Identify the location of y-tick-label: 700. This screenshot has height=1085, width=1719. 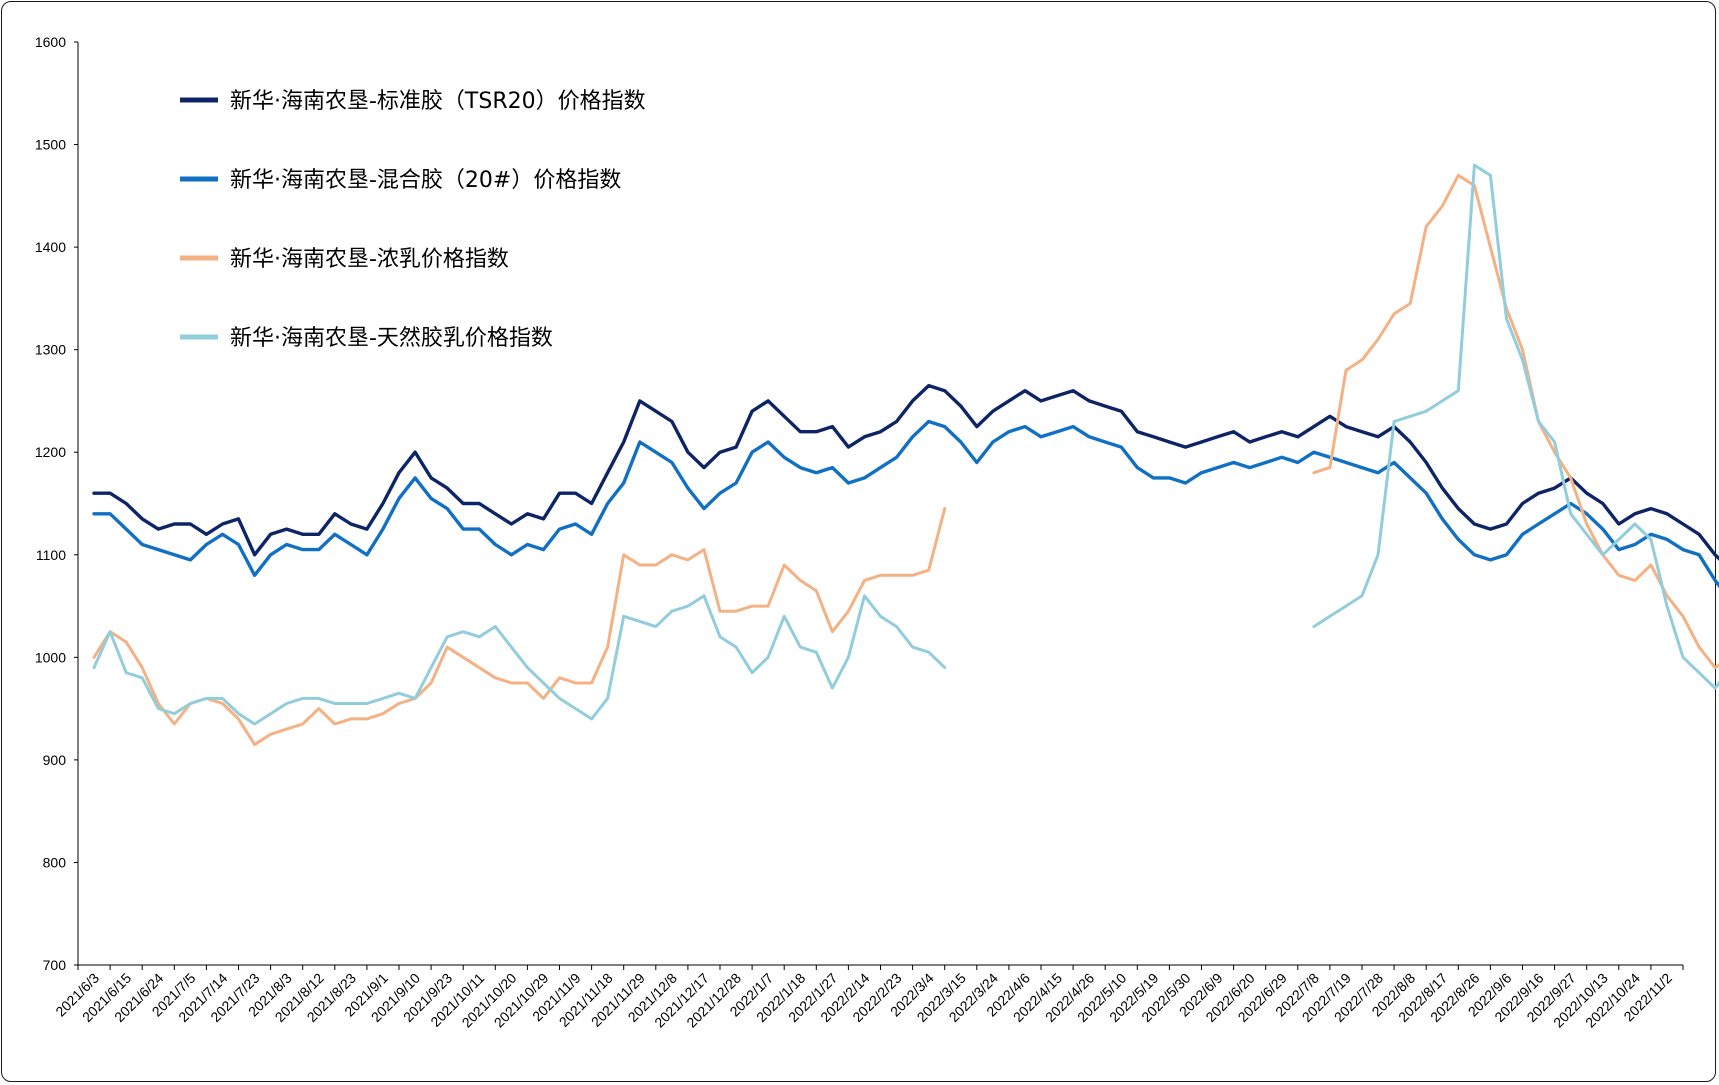
(55, 965).